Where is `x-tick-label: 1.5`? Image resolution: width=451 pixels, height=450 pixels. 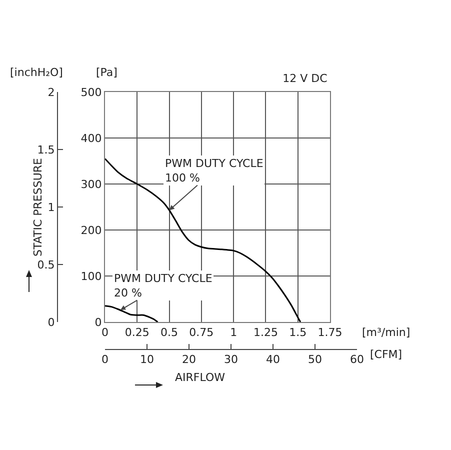 x-tick-label: 1.5 is located at coordinates (298, 333).